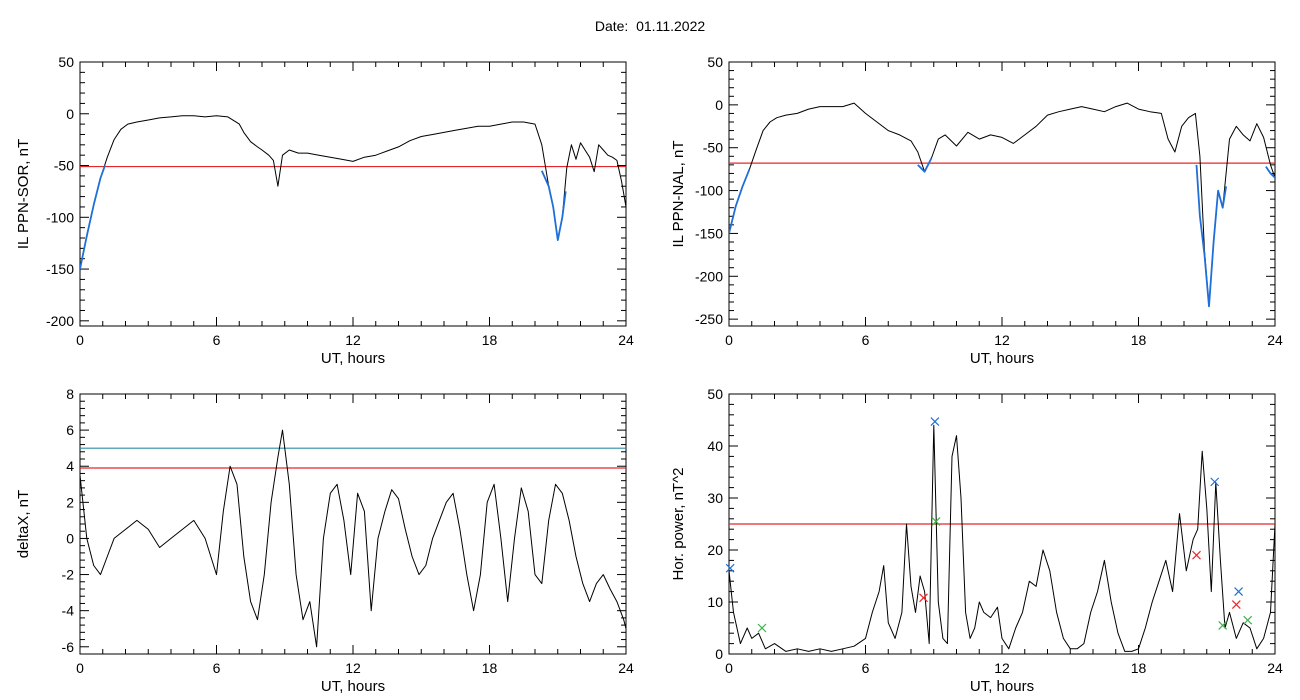 Image resolution: width=1300 pixels, height=700 pixels. What do you see at coordinates (70, 466) in the screenshot?
I see `y-tick-label: 4` at bounding box center [70, 466].